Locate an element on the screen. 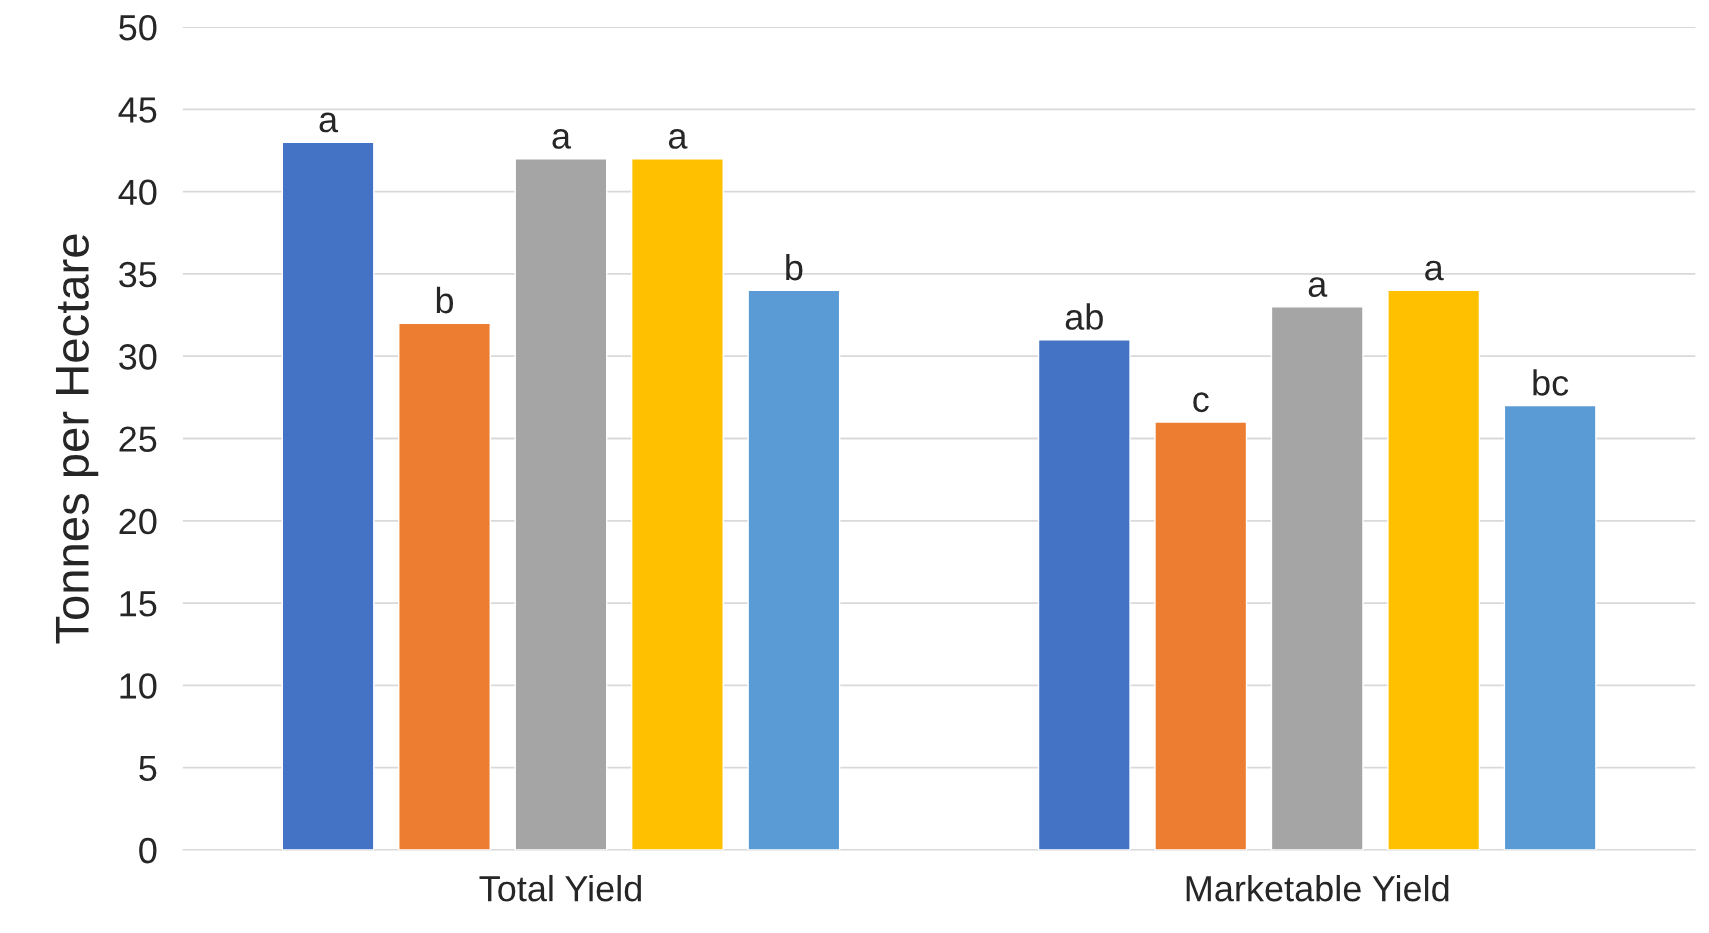 The image size is (1709, 933). y-tick-label: 45 is located at coordinates (137, 110).